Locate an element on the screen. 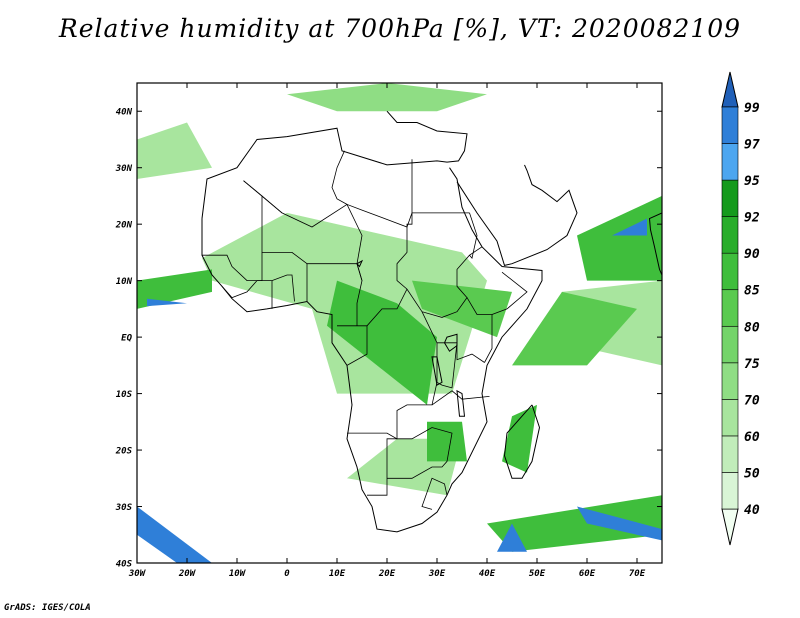 Image resolution: width=800 pixels, height=618 pixels. colorbar-label-85: 85 is located at coordinates (752, 291).